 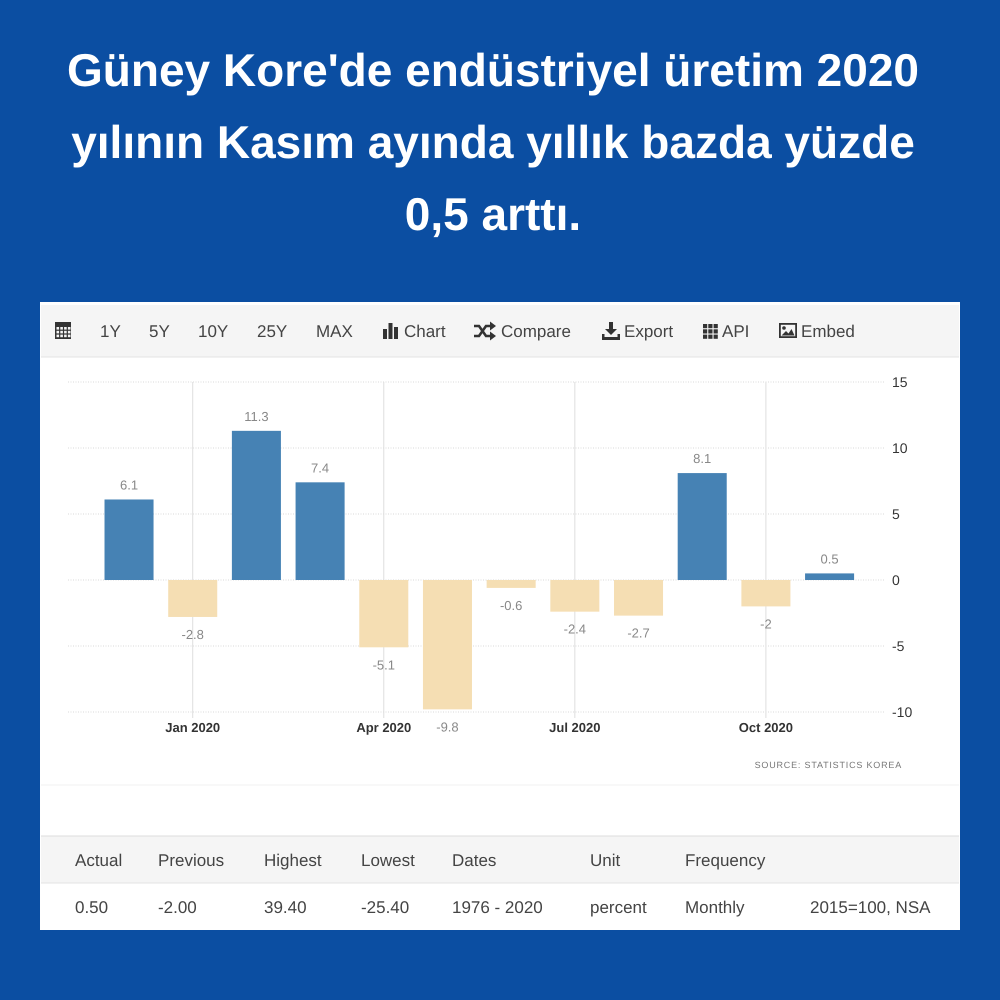 I want to click on text: -25.40, so click(x=385, y=907).